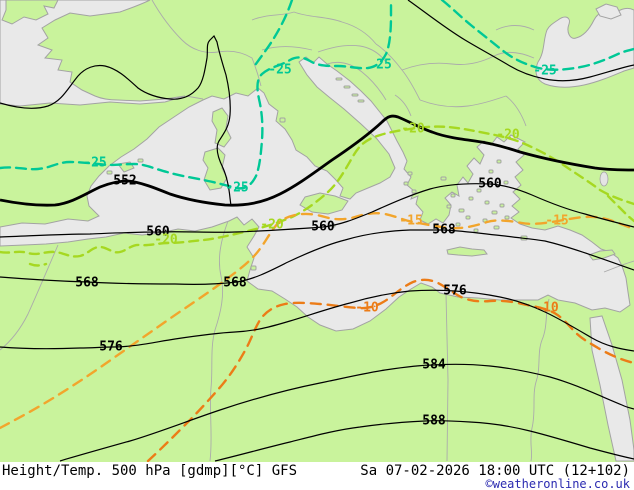 This screenshot has height=490, width=634. What do you see at coordinates (150, 471) in the screenshot?
I see `chart-title: Height/Temp. 500 hPa [gdmp][°C] GFS` at bounding box center [150, 471].